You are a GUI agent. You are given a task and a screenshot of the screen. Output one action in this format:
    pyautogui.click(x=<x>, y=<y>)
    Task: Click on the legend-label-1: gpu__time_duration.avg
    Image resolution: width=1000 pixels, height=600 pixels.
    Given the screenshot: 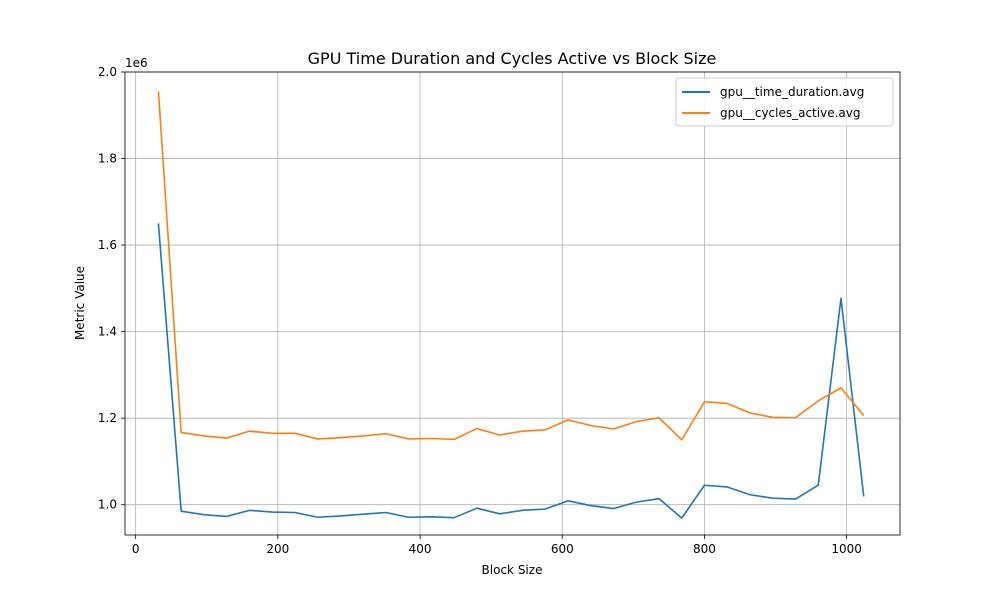 What is the action you would take?
    pyautogui.click(x=792, y=92)
    